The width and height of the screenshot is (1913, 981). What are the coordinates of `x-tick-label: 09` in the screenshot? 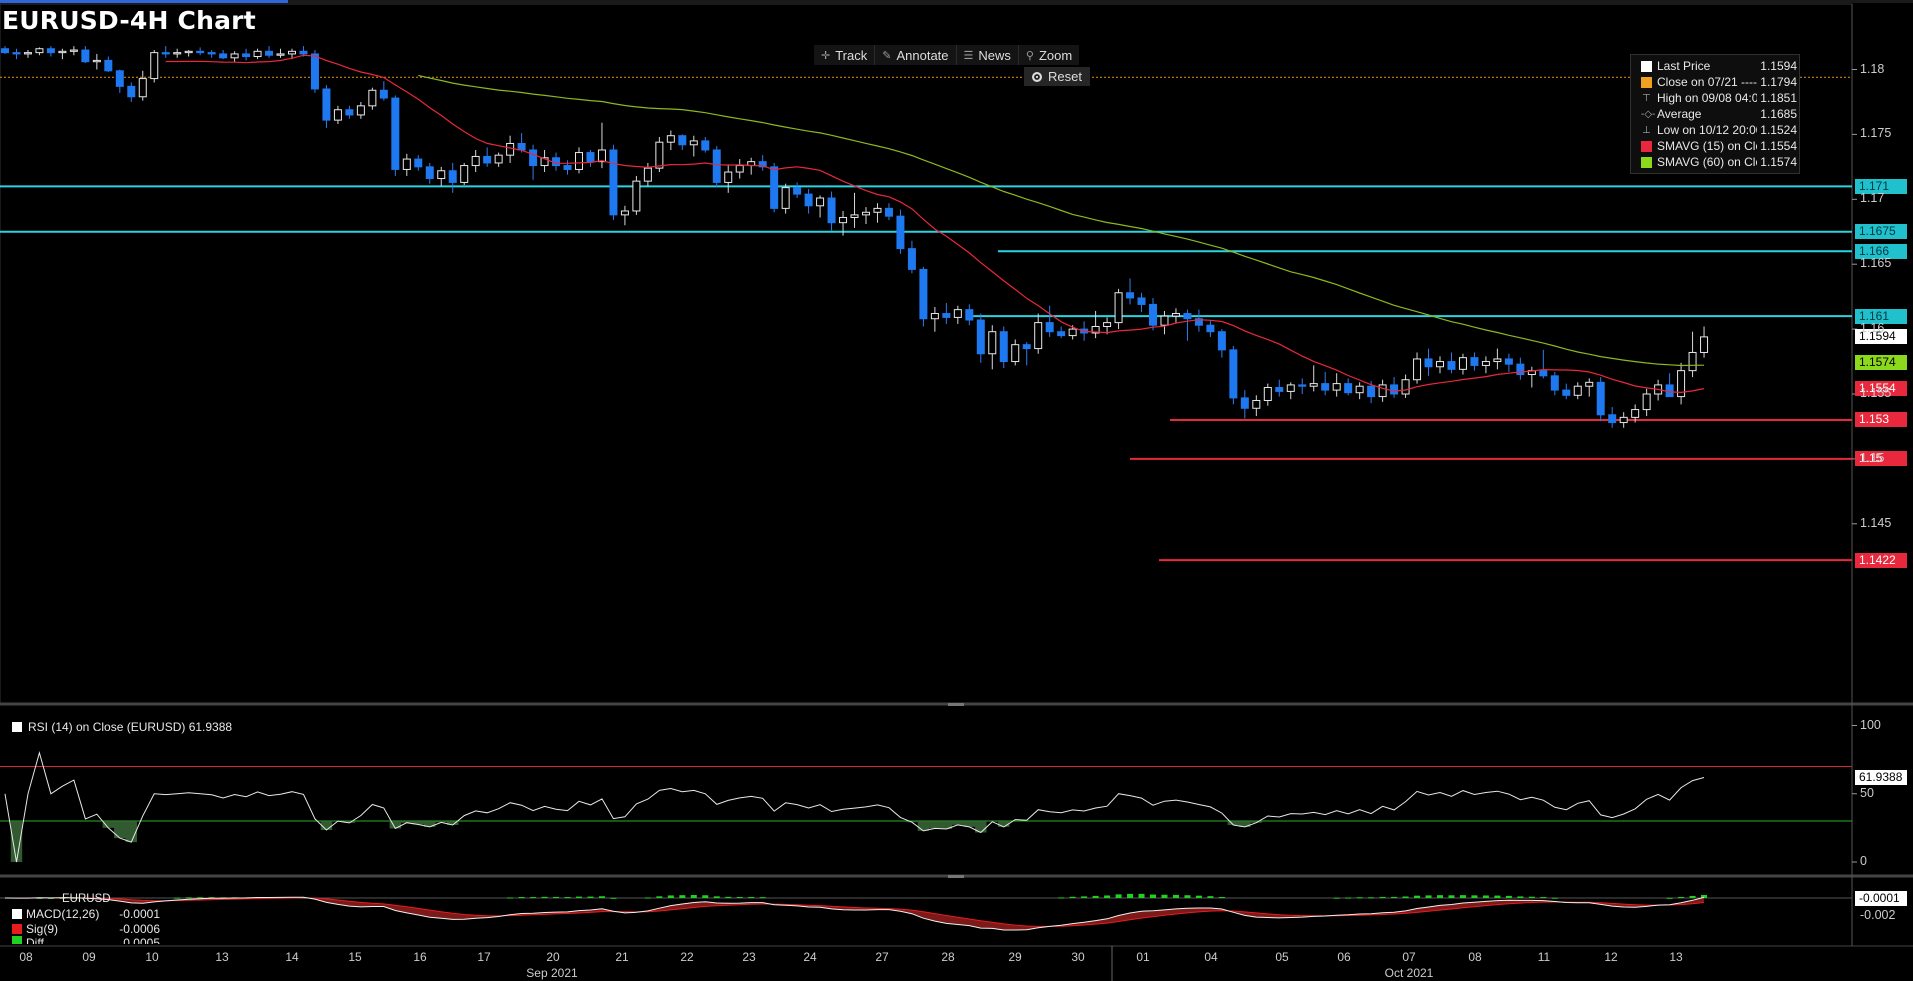 It's located at (89, 957).